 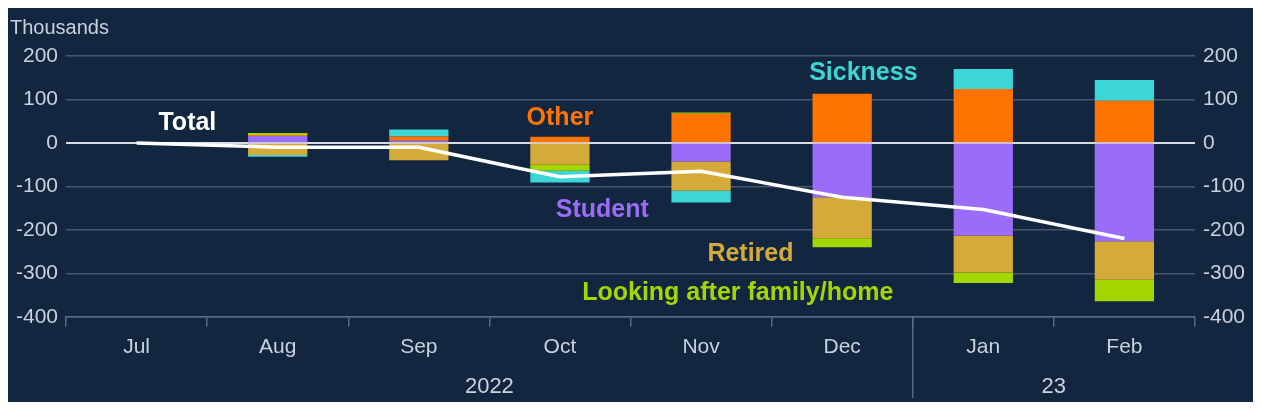 I want to click on y-axis-title: Thousands, so click(x=59, y=26).